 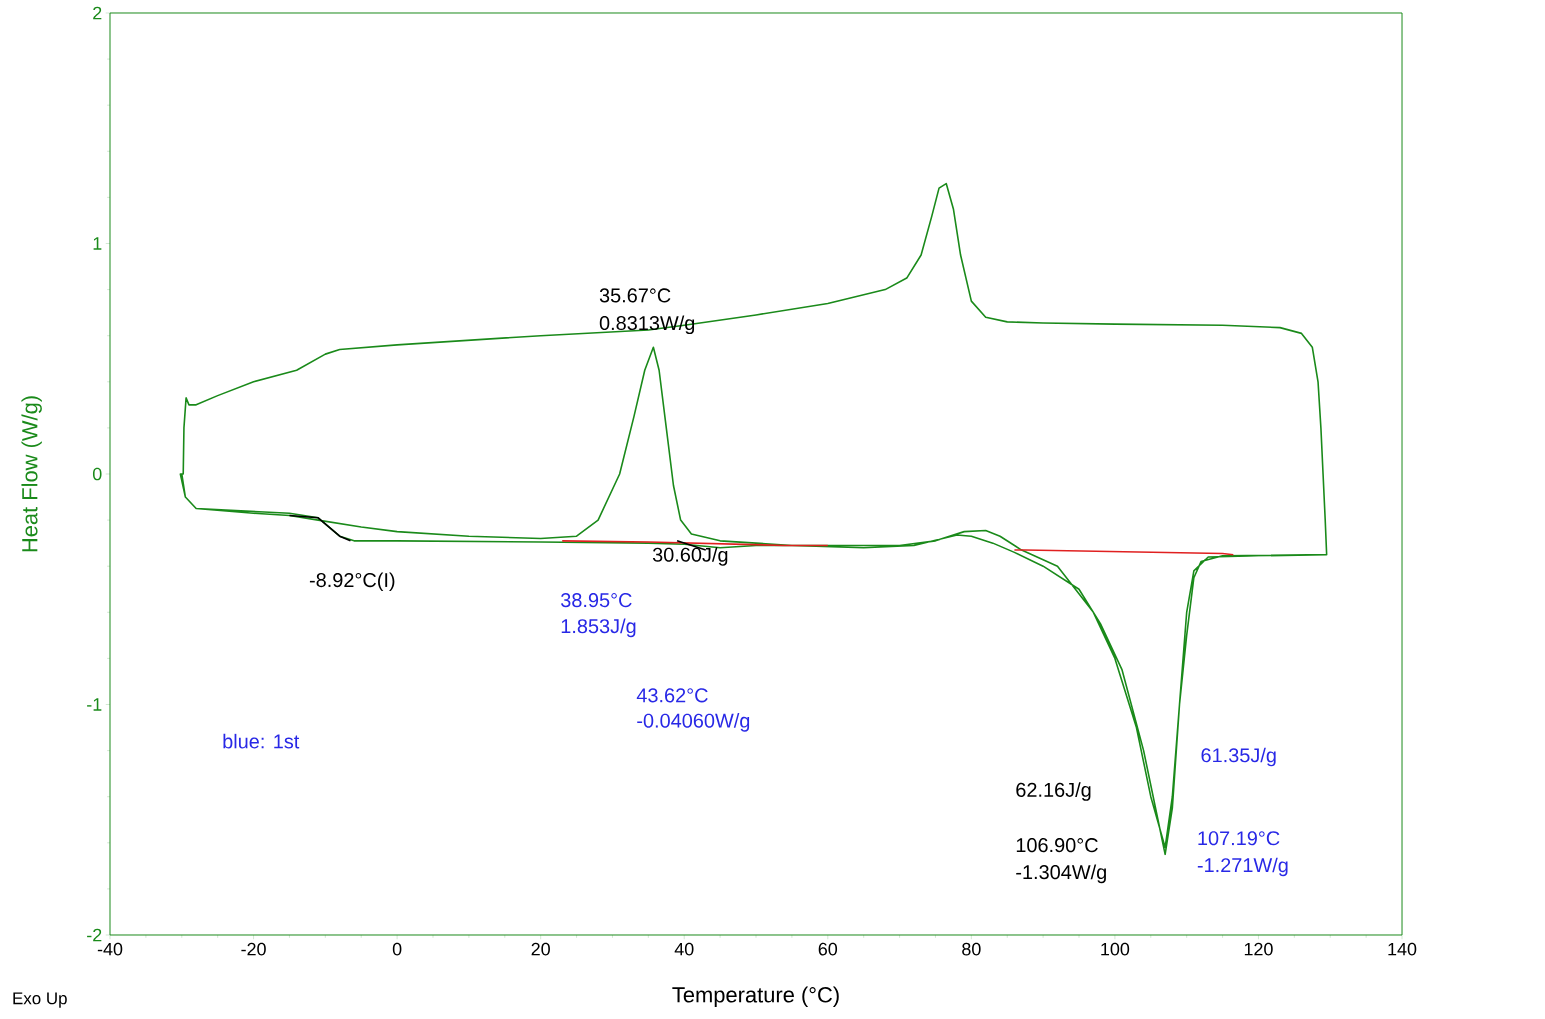 What do you see at coordinates (598, 628) in the screenshot?
I see `annotation: 1.853J/g` at bounding box center [598, 628].